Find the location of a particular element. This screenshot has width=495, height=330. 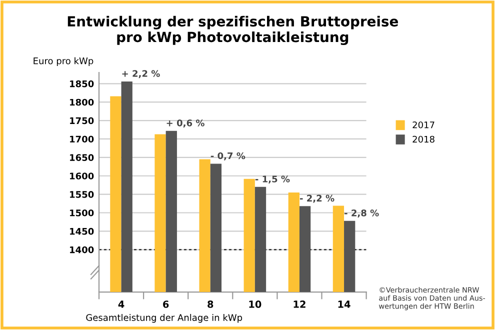

annotation: - 2,2 % is located at coordinates (317, 198).